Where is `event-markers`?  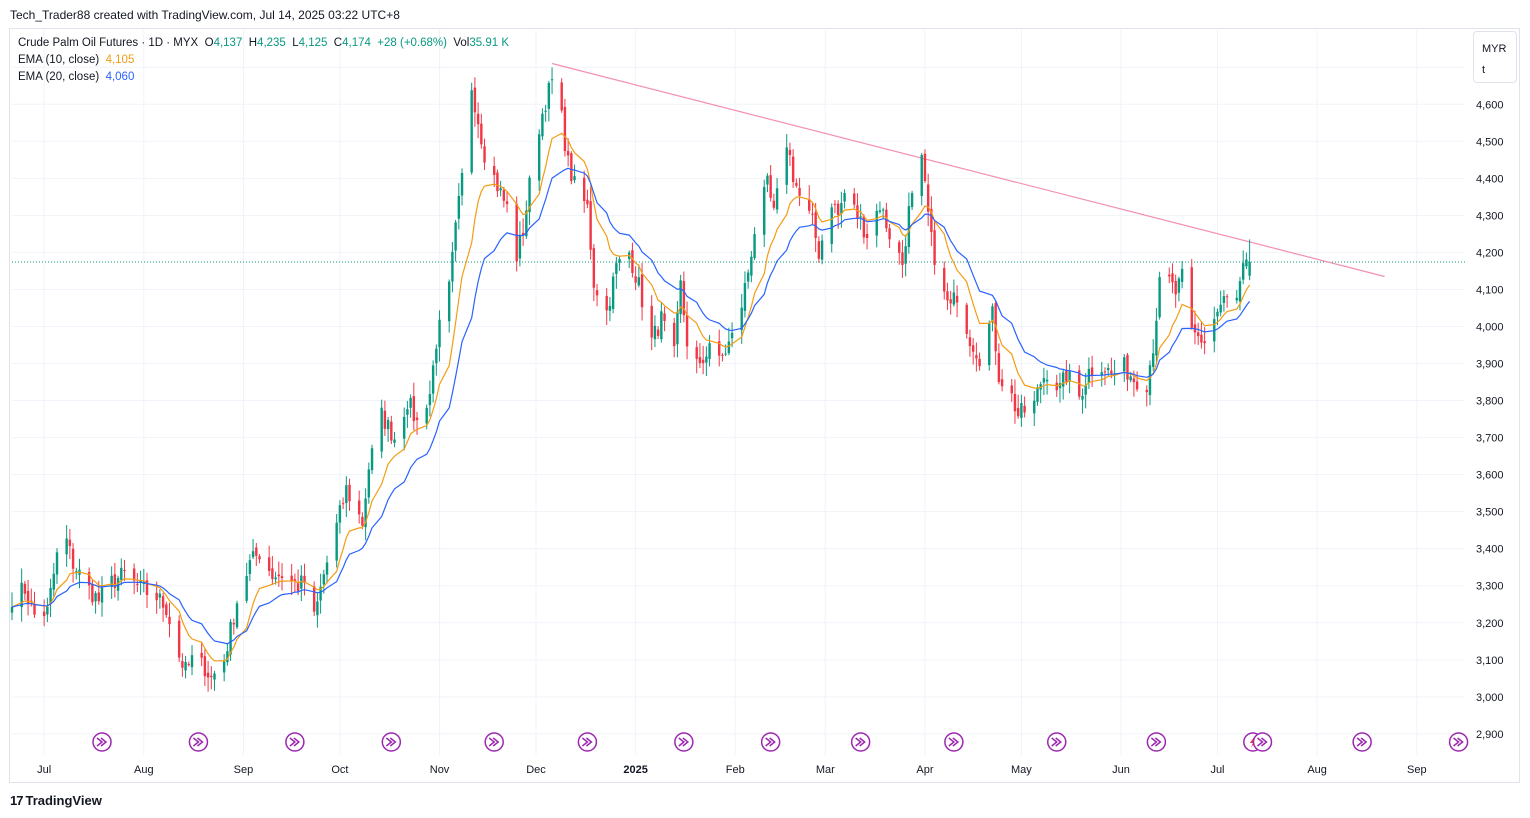 event-markers is located at coordinates (780, 742).